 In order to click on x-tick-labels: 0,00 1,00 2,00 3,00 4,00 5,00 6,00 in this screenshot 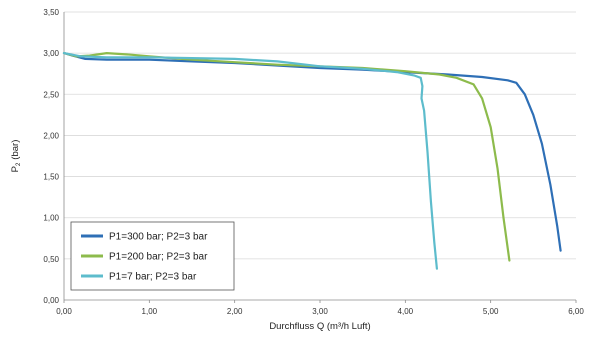, I will do `click(320, 308)`.